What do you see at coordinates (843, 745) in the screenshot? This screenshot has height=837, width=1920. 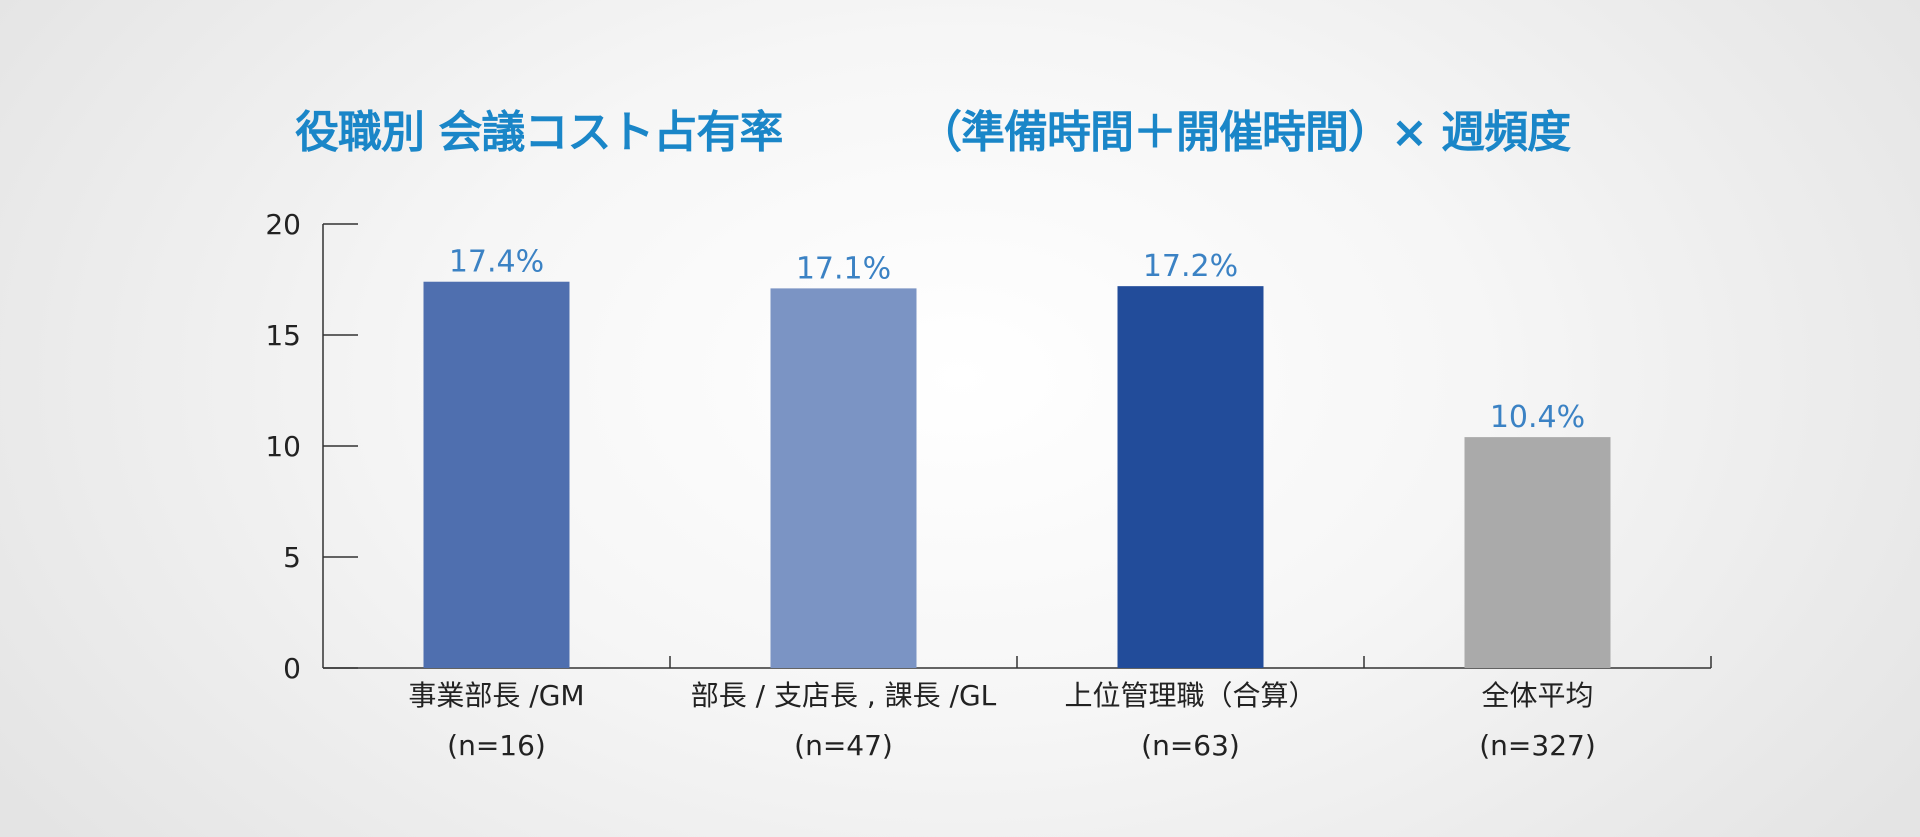 I see `x-tick-note: (n=47)` at bounding box center [843, 745].